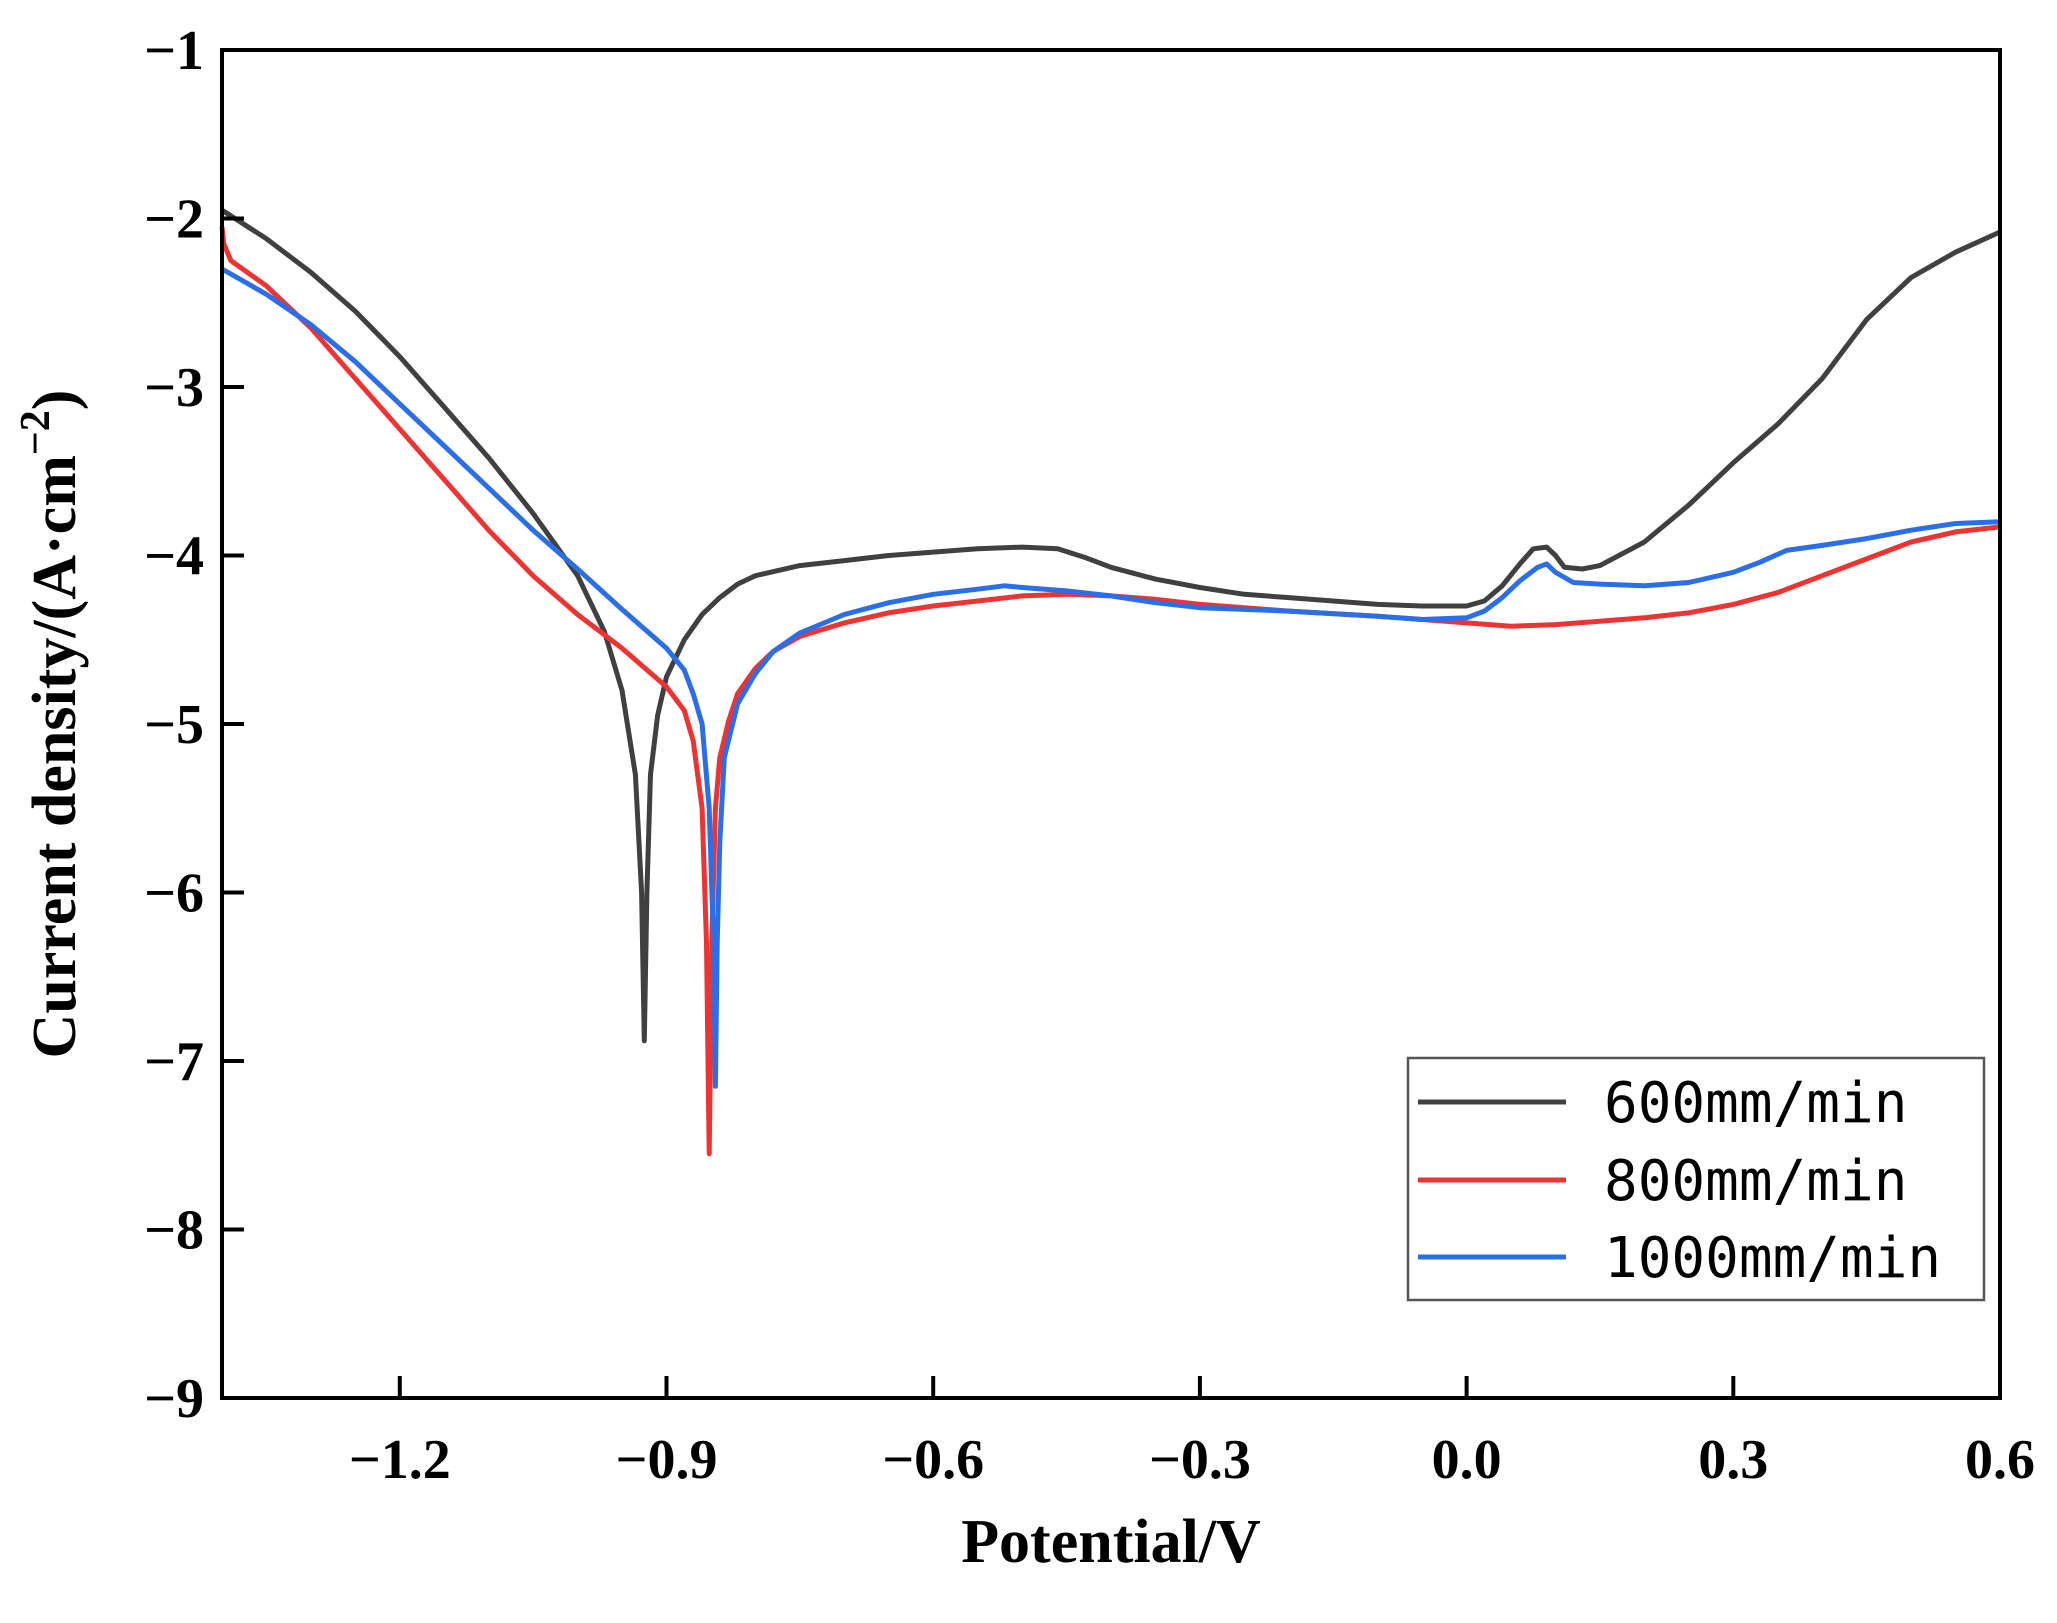 This screenshot has width=2057, height=1623. I want to click on x-axis-title: Potential/V, so click(1111, 1542).